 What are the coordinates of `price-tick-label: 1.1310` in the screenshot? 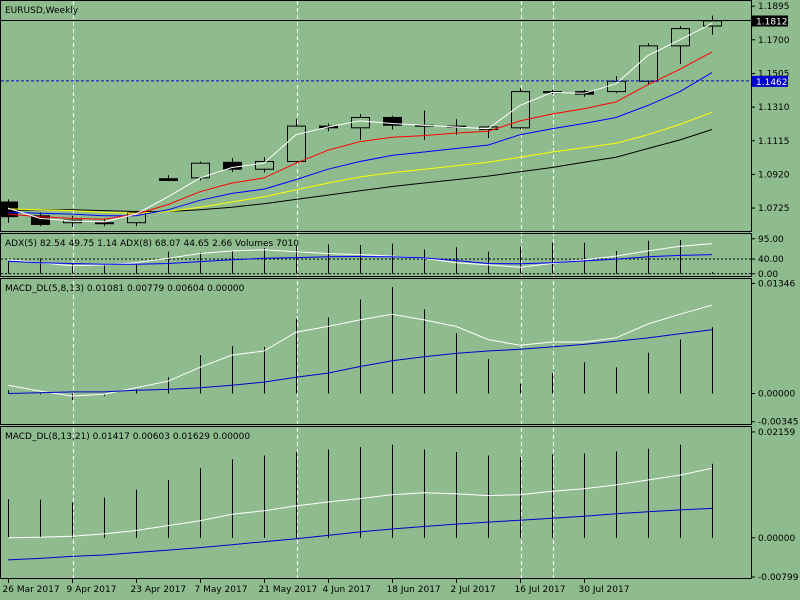 It's located at (774, 108).